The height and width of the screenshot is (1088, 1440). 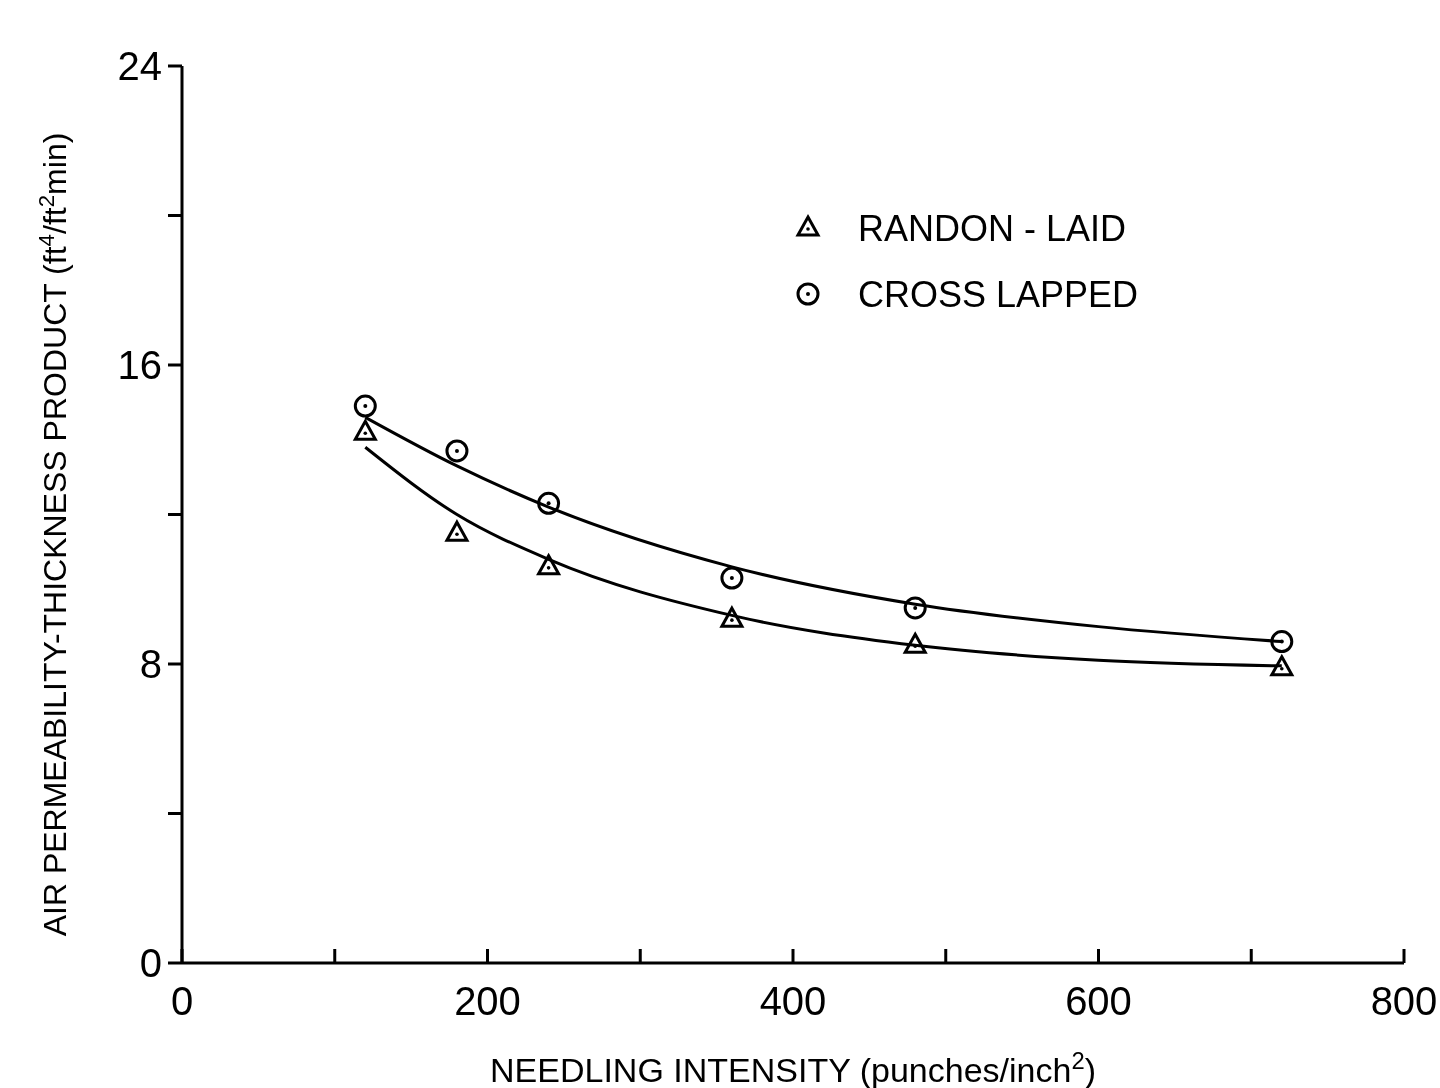 I want to click on y-tick-label: 8, so click(x=150, y=664).